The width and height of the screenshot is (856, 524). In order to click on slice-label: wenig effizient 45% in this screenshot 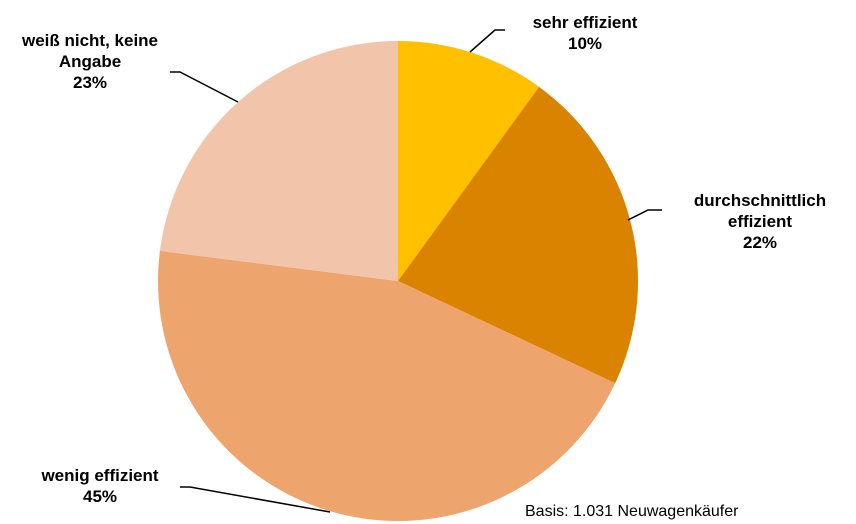, I will do `click(100, 486)`.